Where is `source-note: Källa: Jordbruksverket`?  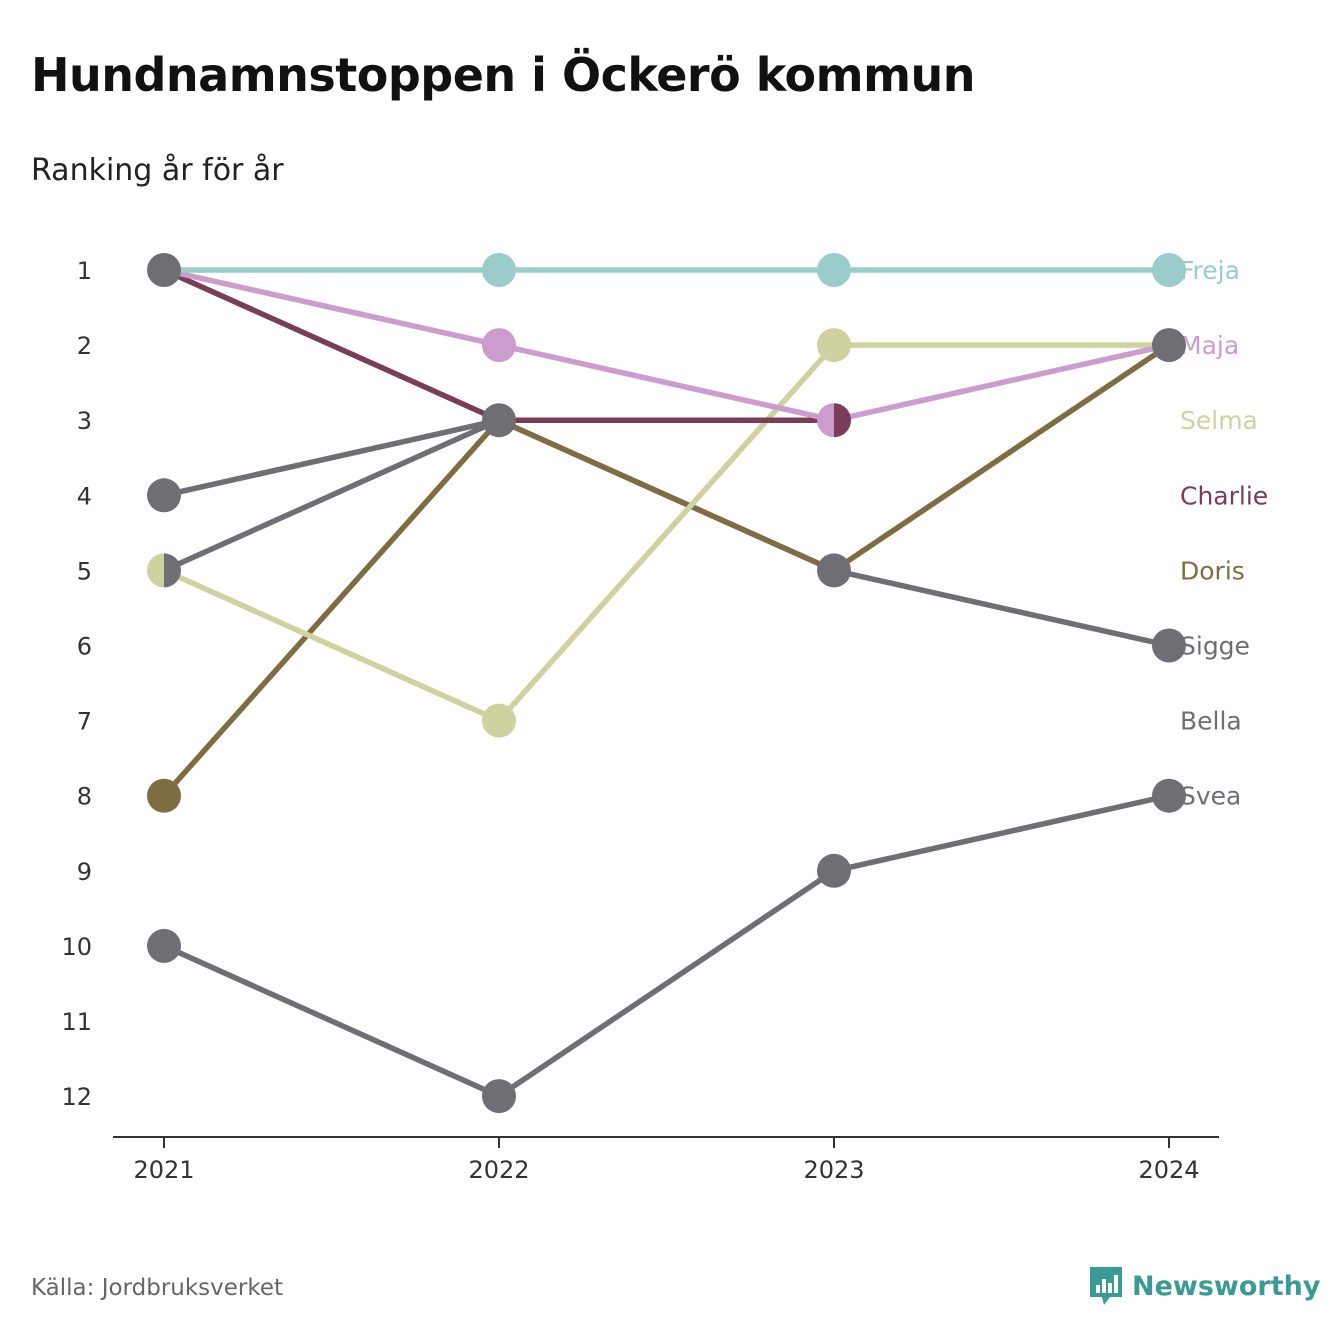 source-note: Källa: Jordbruksverket is located at coordinates (157, 1288).